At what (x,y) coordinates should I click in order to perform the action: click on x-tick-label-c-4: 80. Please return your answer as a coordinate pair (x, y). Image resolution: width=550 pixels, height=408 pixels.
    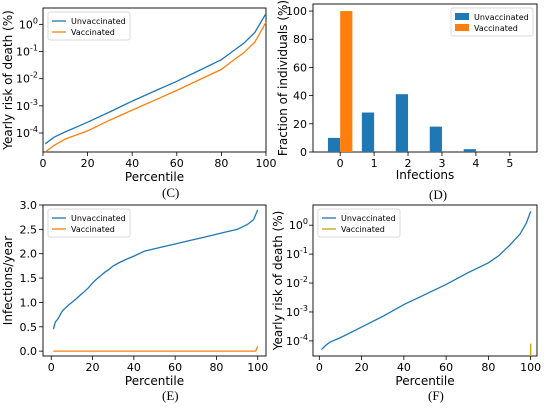
    Looking at the image, I should click on (221, 163).